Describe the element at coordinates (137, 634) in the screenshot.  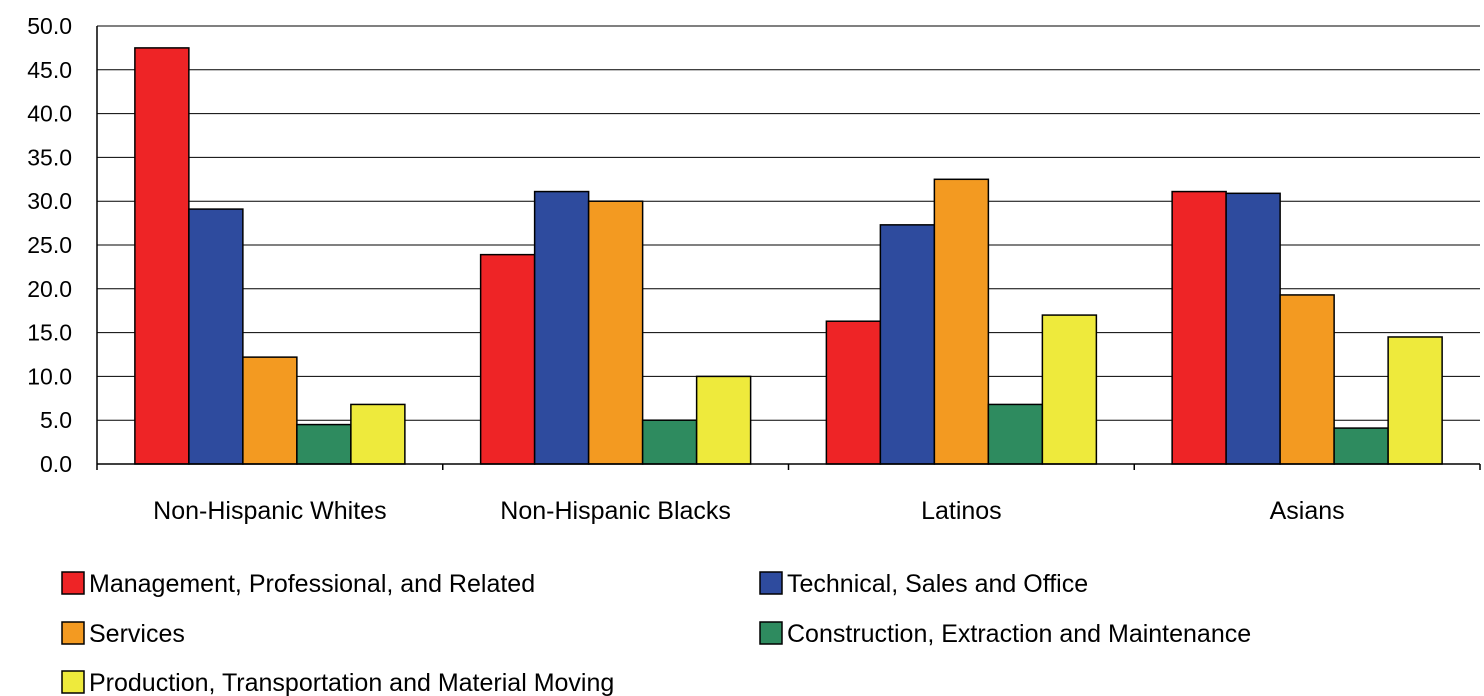
I see `legend-label: Services` at that location.